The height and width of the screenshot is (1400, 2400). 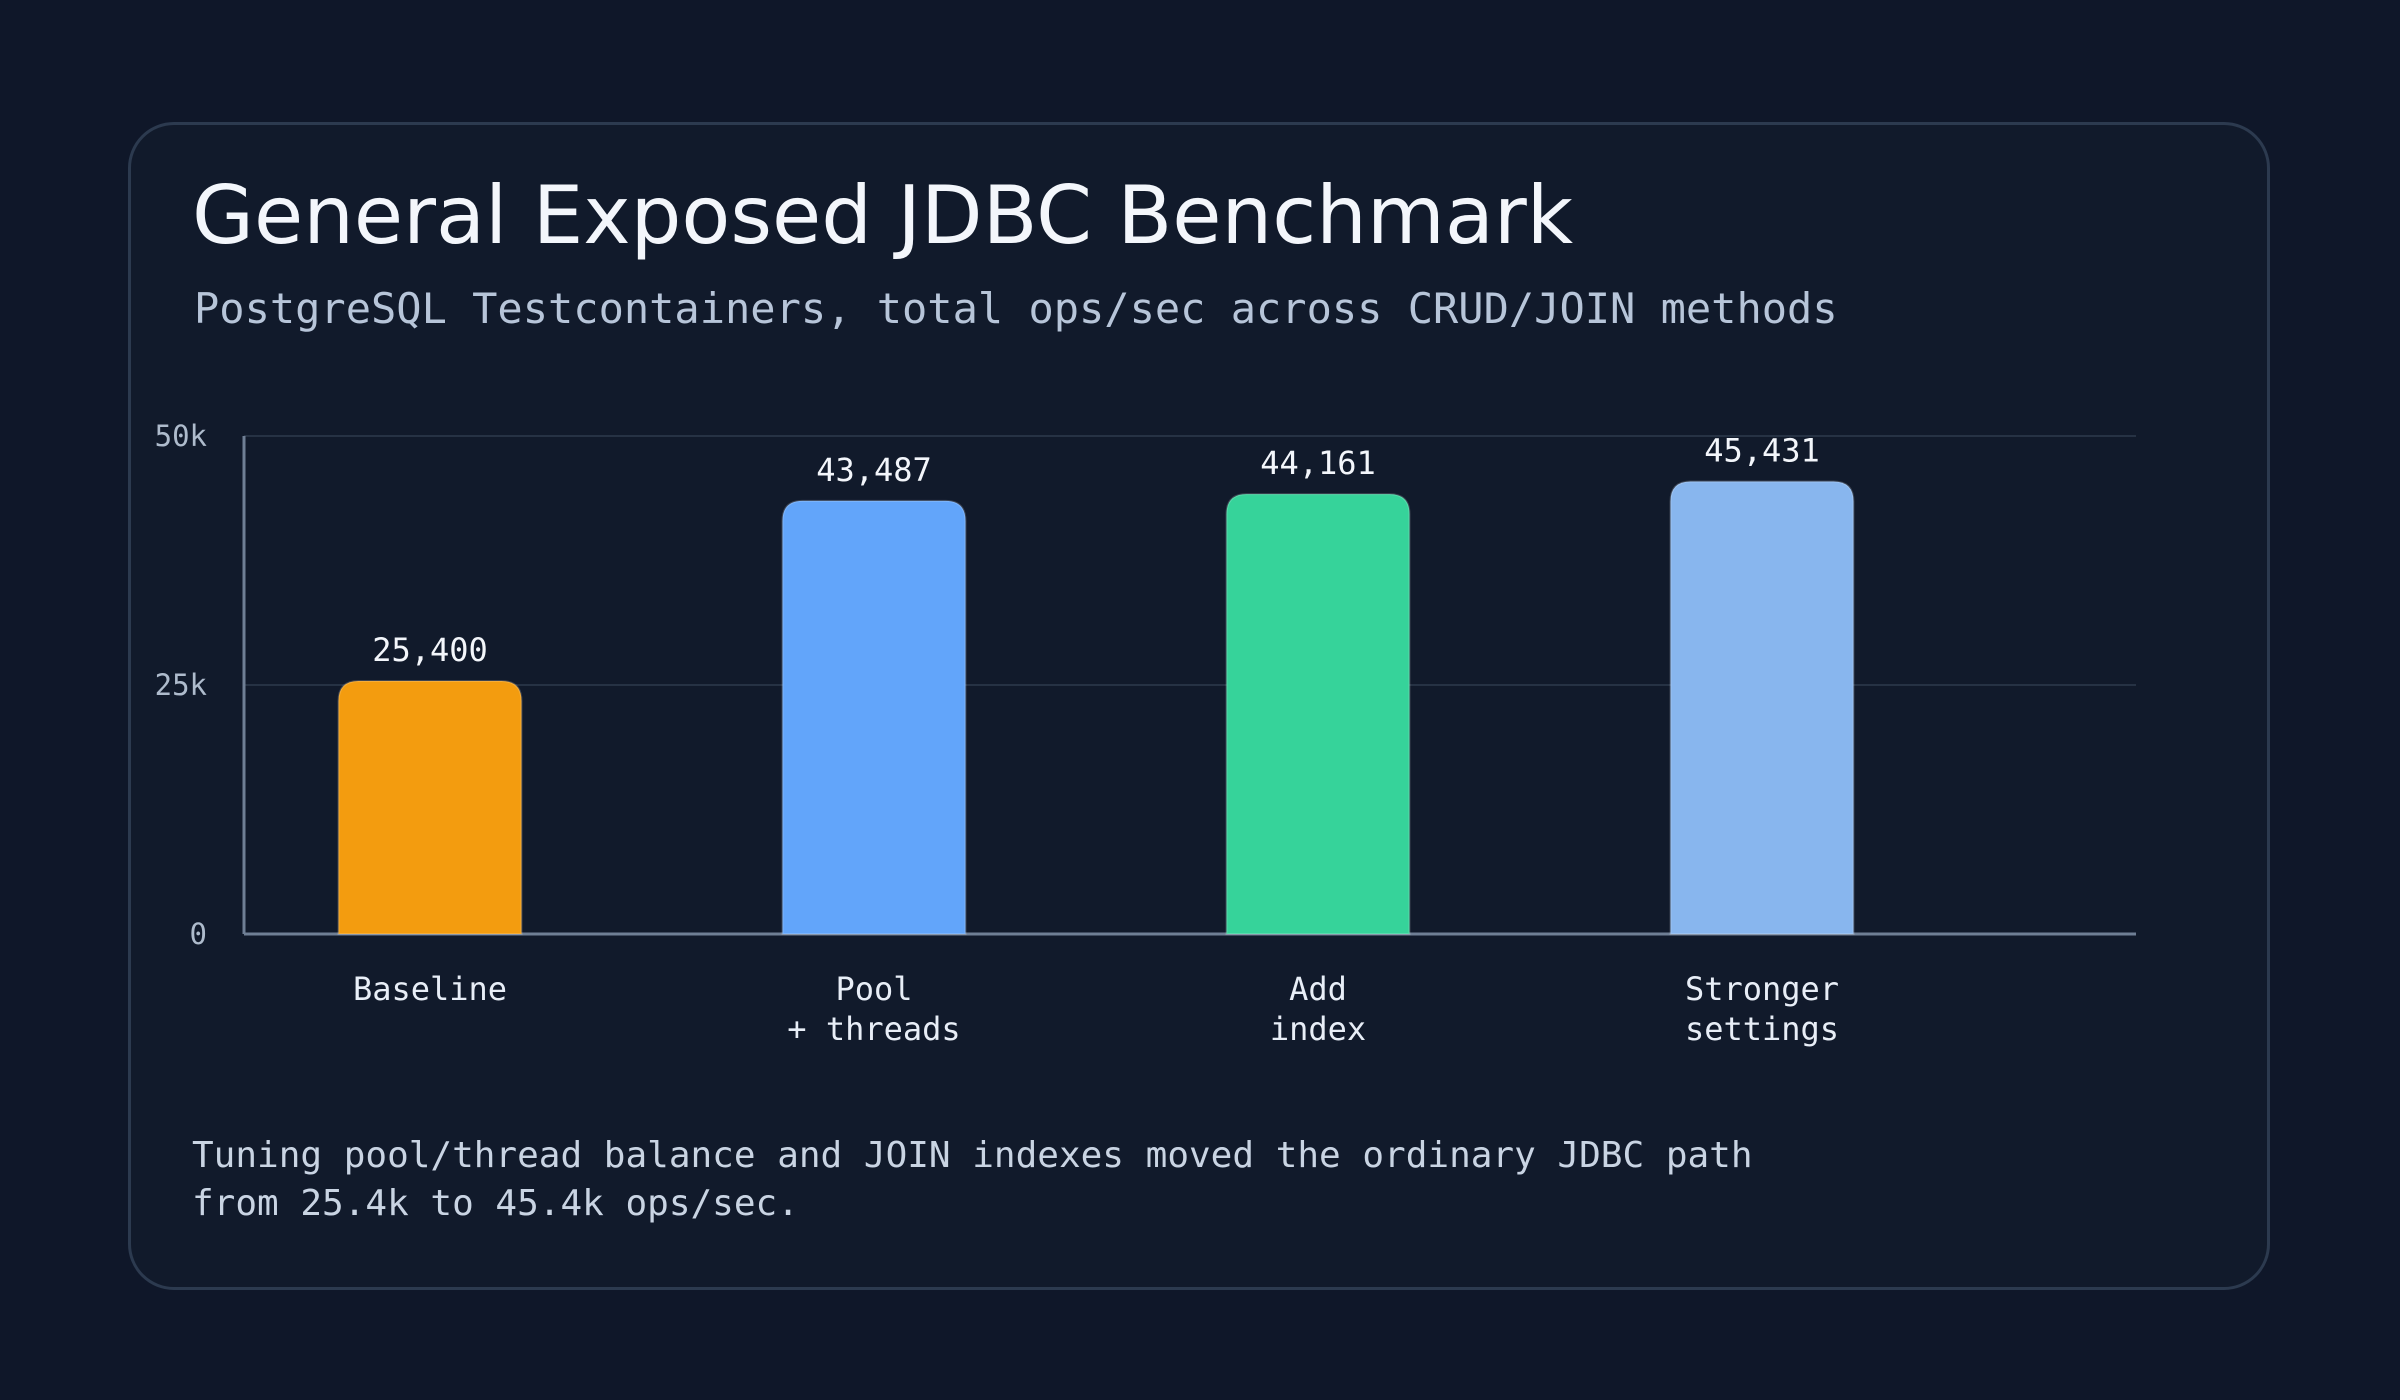 I want to click on category-label-0-0: Baseline, so click(x=430, y=989).